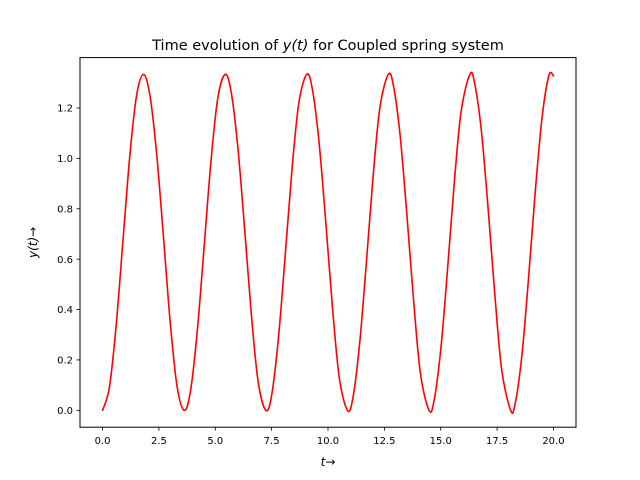 This screenshot has width=640, height=480. I want to click on x-tick-label: 0.0, so click(103, 441).